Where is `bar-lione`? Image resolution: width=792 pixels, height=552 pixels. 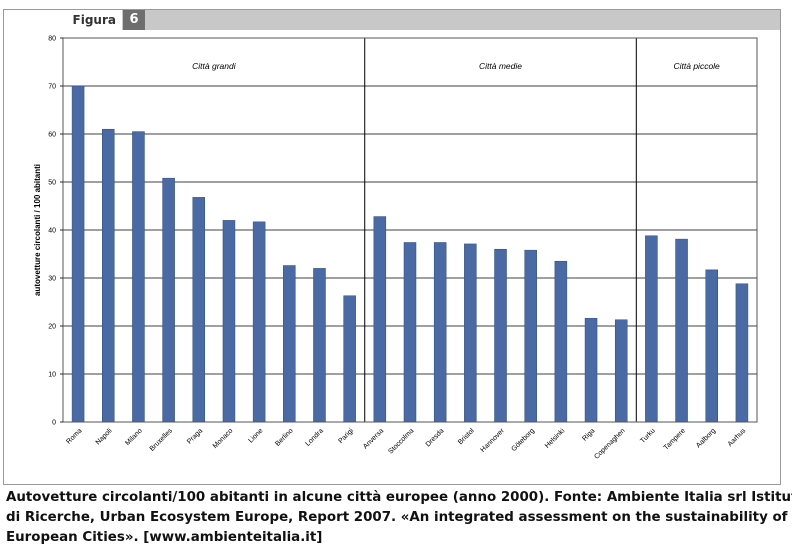
bar-lione is located at coordinates (259, 322).